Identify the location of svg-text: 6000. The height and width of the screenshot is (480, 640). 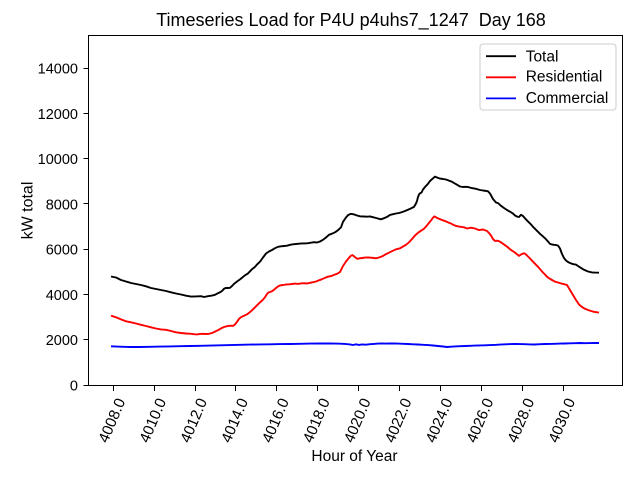
(62, 251).